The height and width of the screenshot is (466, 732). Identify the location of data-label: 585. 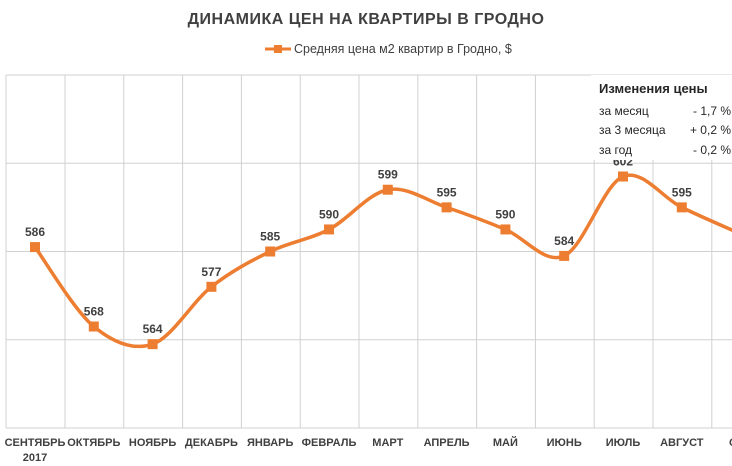
(270, 237).